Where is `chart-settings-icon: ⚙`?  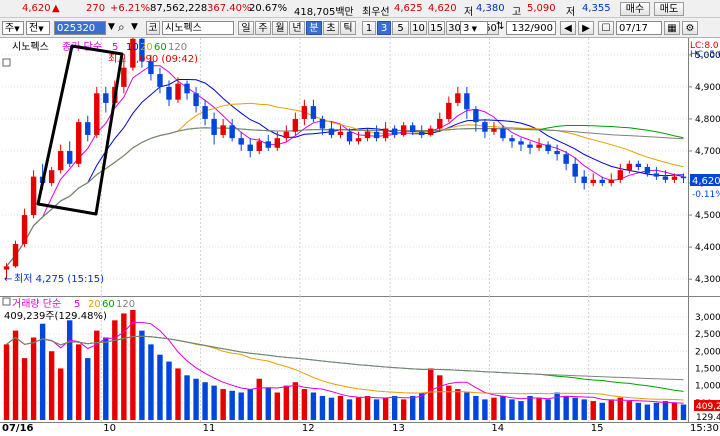 chart-settings-icon: ⚙ is located at coordinates (690, 28).